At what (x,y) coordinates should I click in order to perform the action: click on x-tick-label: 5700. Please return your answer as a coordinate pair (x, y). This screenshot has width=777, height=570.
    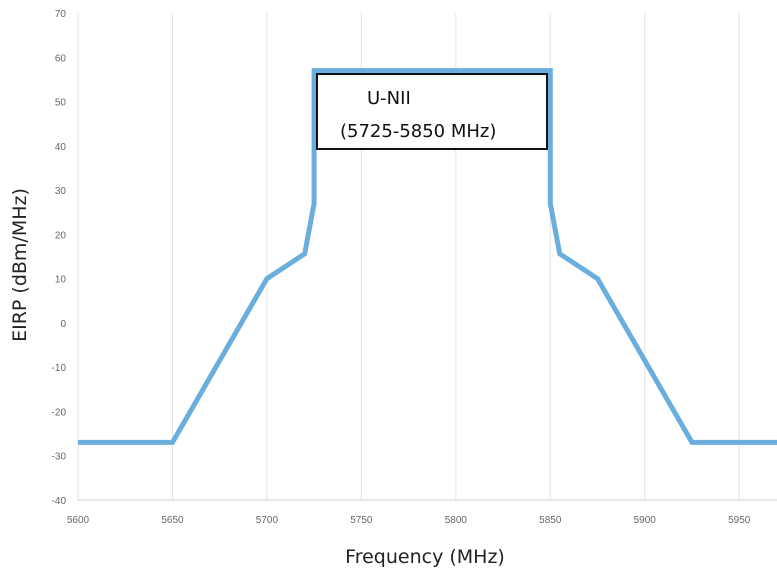
    Looking at the image, I should click on (267, 520).